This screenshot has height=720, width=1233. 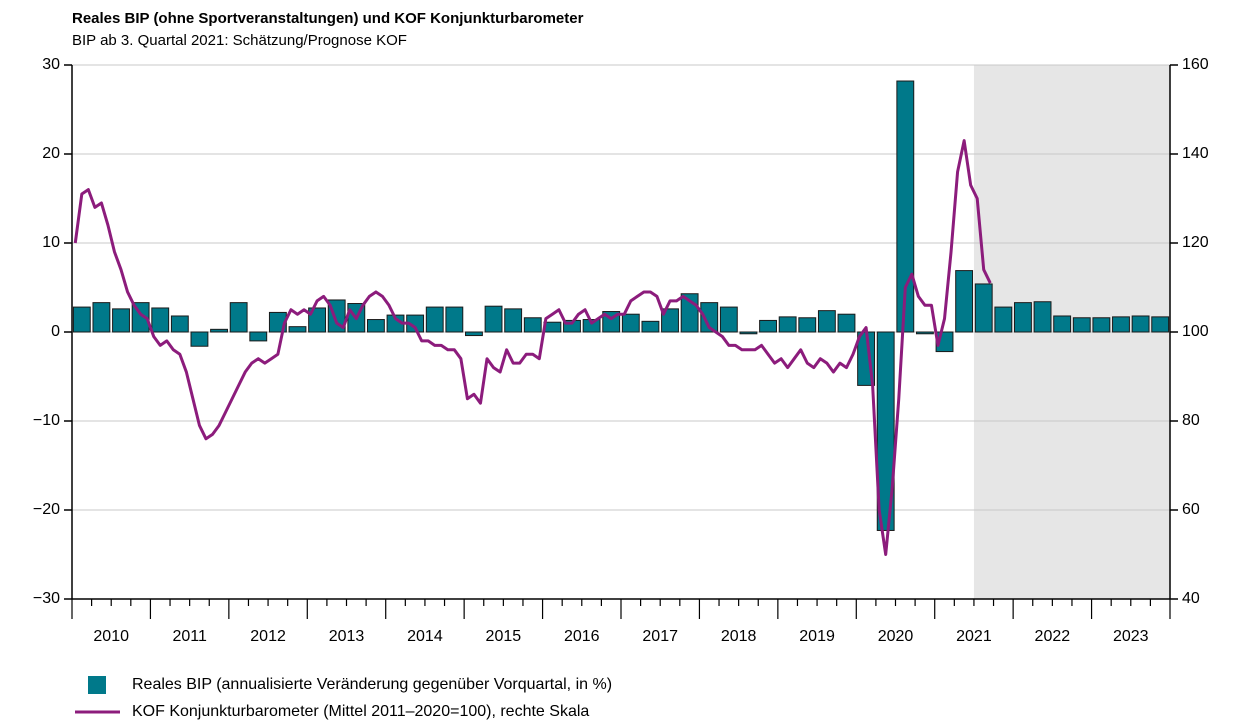 What do you see at coordinates (97, 685) in the screenshot?
I see `legend-swatch` at bounding box center [97, 685].